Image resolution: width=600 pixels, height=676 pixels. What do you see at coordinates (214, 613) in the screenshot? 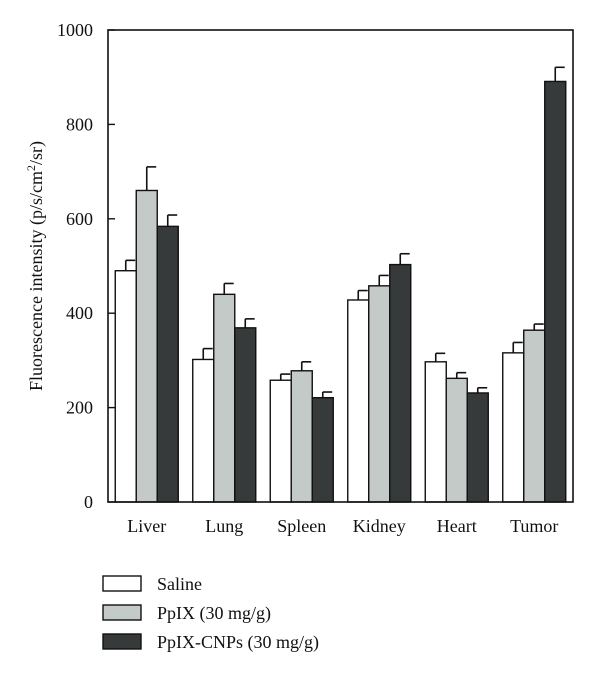
I see `legend-label-2: PpIX (30 mg/g)` at bounding box center [214, 613].